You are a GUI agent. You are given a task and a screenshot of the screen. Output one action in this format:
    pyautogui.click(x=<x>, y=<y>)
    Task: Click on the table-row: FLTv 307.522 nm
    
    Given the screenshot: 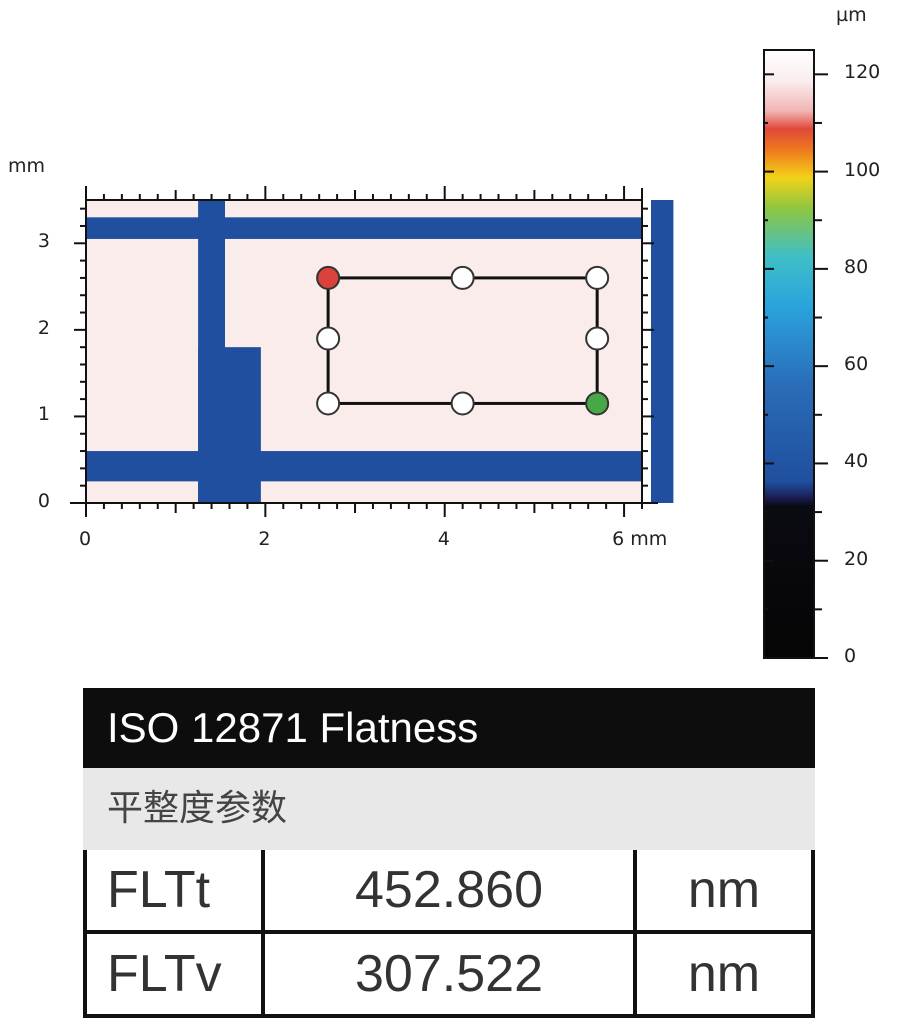 What is the action you would take?
    pyautogui.click(x=449, y=976)
    